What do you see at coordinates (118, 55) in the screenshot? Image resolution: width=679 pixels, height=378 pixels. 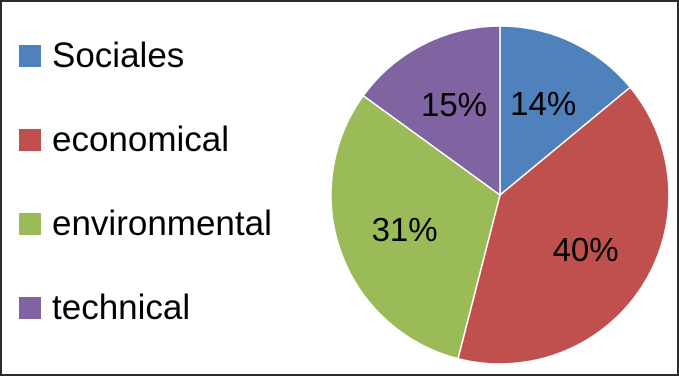 I see `legend-label-sociales: Sociales` at bounding box center [118, 55].